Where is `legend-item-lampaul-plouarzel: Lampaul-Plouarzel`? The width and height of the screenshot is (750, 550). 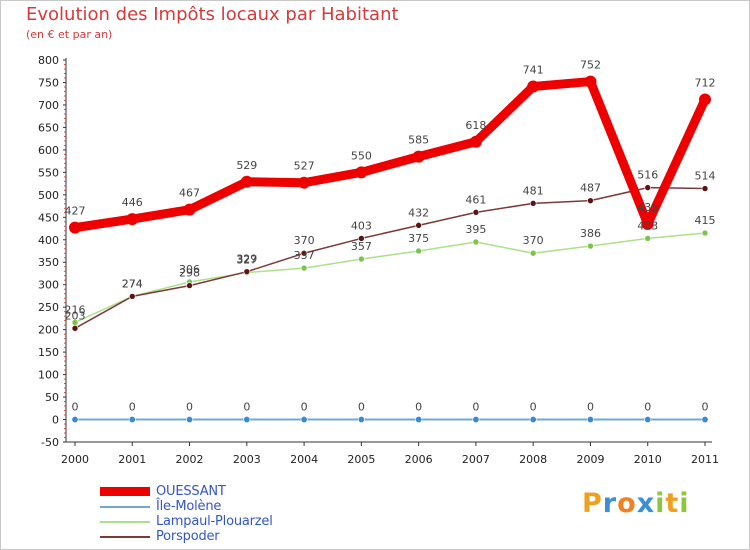 legend-item-lampaul-plouarzel: Lampaul-Plouarzel is located at coordinates (186, 521).